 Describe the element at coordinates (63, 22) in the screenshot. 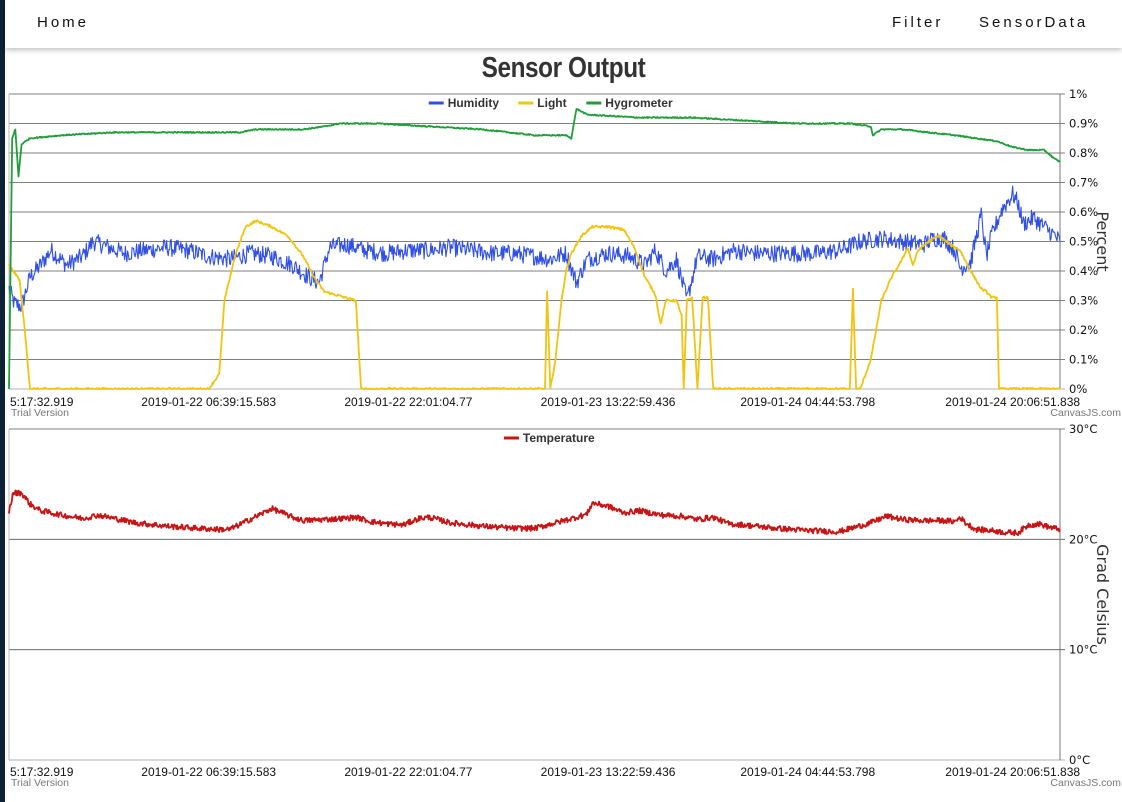

I see `nav-home-link: Home` at that location.